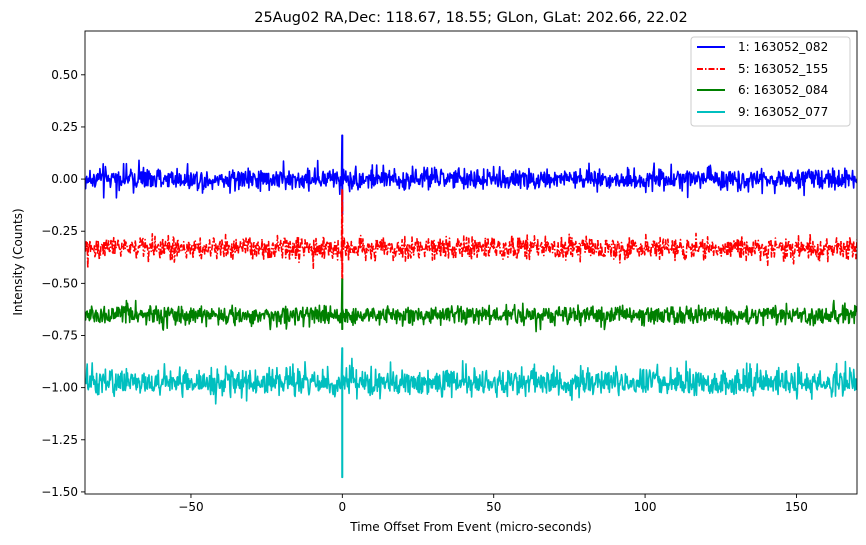  I want to click on legend-entry-1: 1: 163052_082, so click(783, 47).